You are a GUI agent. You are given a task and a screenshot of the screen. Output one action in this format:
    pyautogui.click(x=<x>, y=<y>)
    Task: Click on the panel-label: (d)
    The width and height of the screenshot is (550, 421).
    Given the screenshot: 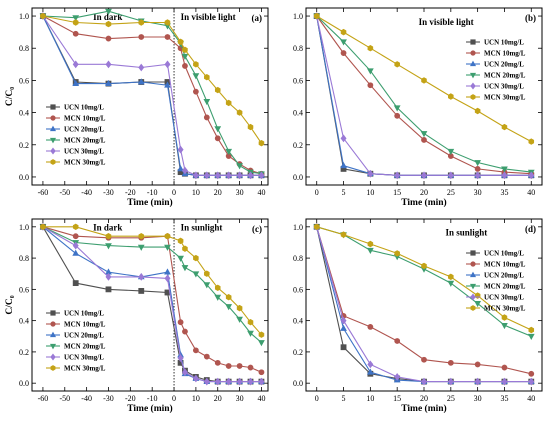 What is the action you would take?
    pyautogui.click(x=530, y=229)
    